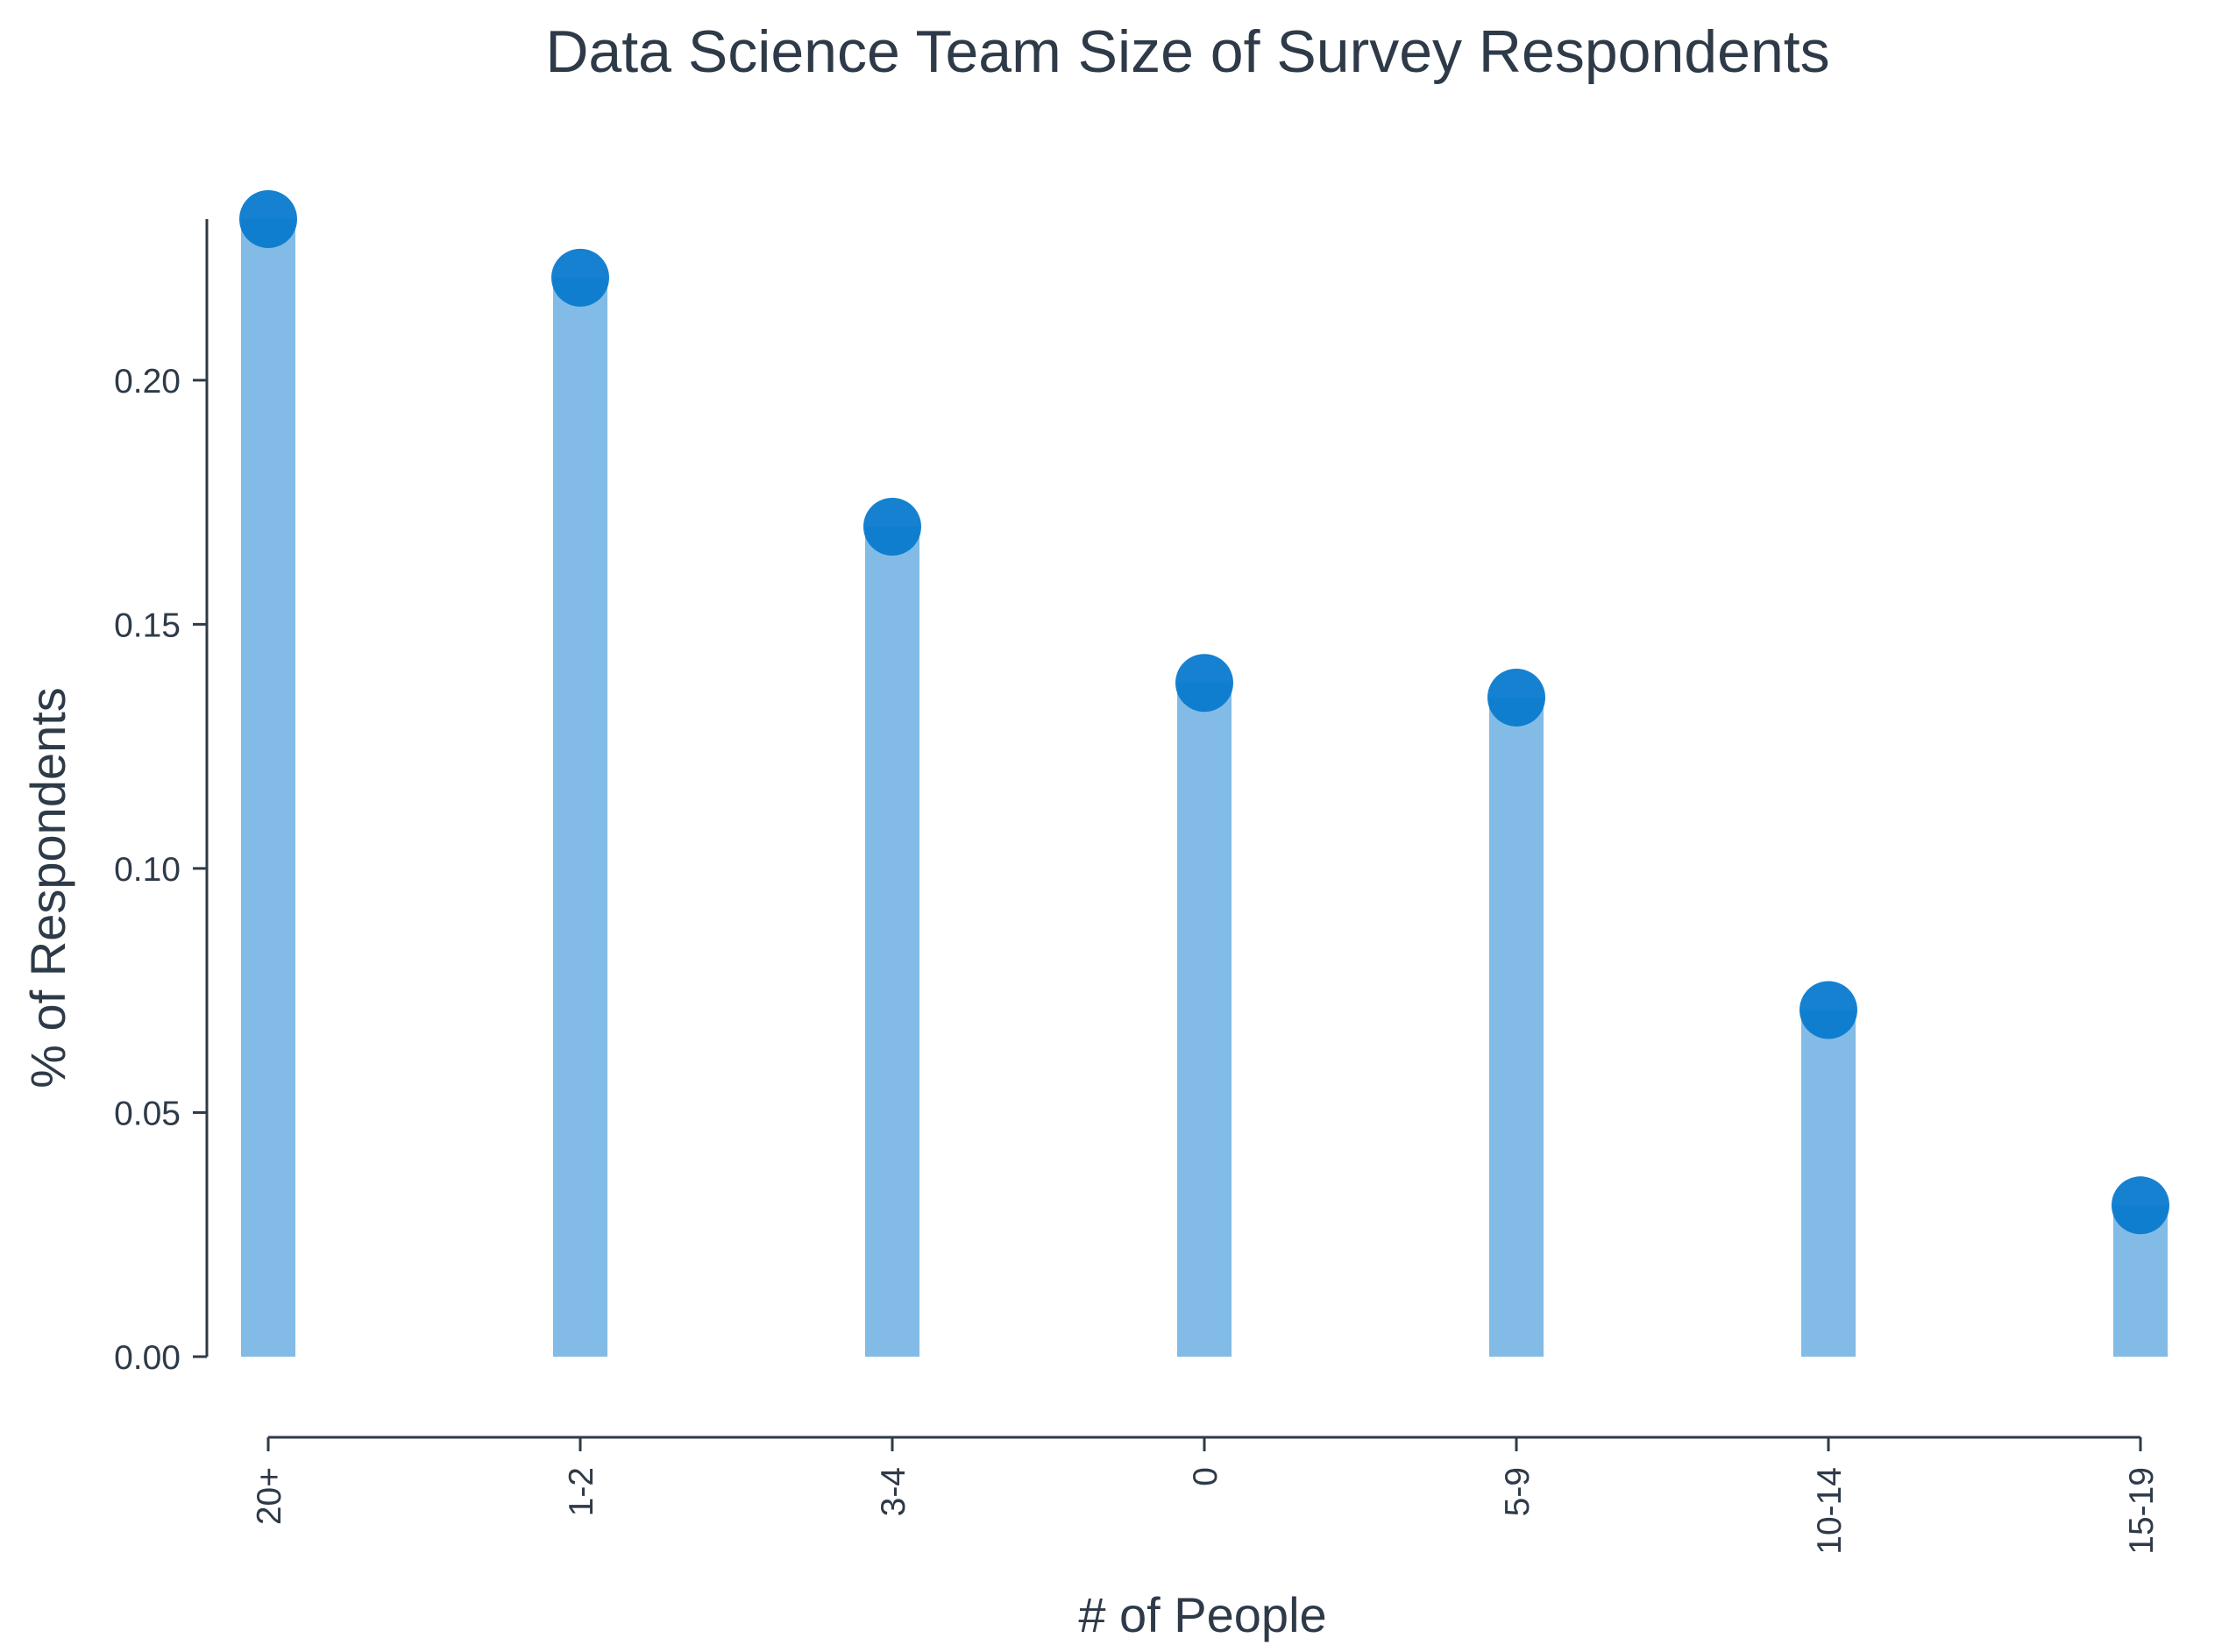 Image resolution: width=2236 pixels, height=1652 pixels. What do you see at coordinates (270, 1496) in the screenshot?
I see `x-tick-label: 20+` at bounding box center [270, 1496].